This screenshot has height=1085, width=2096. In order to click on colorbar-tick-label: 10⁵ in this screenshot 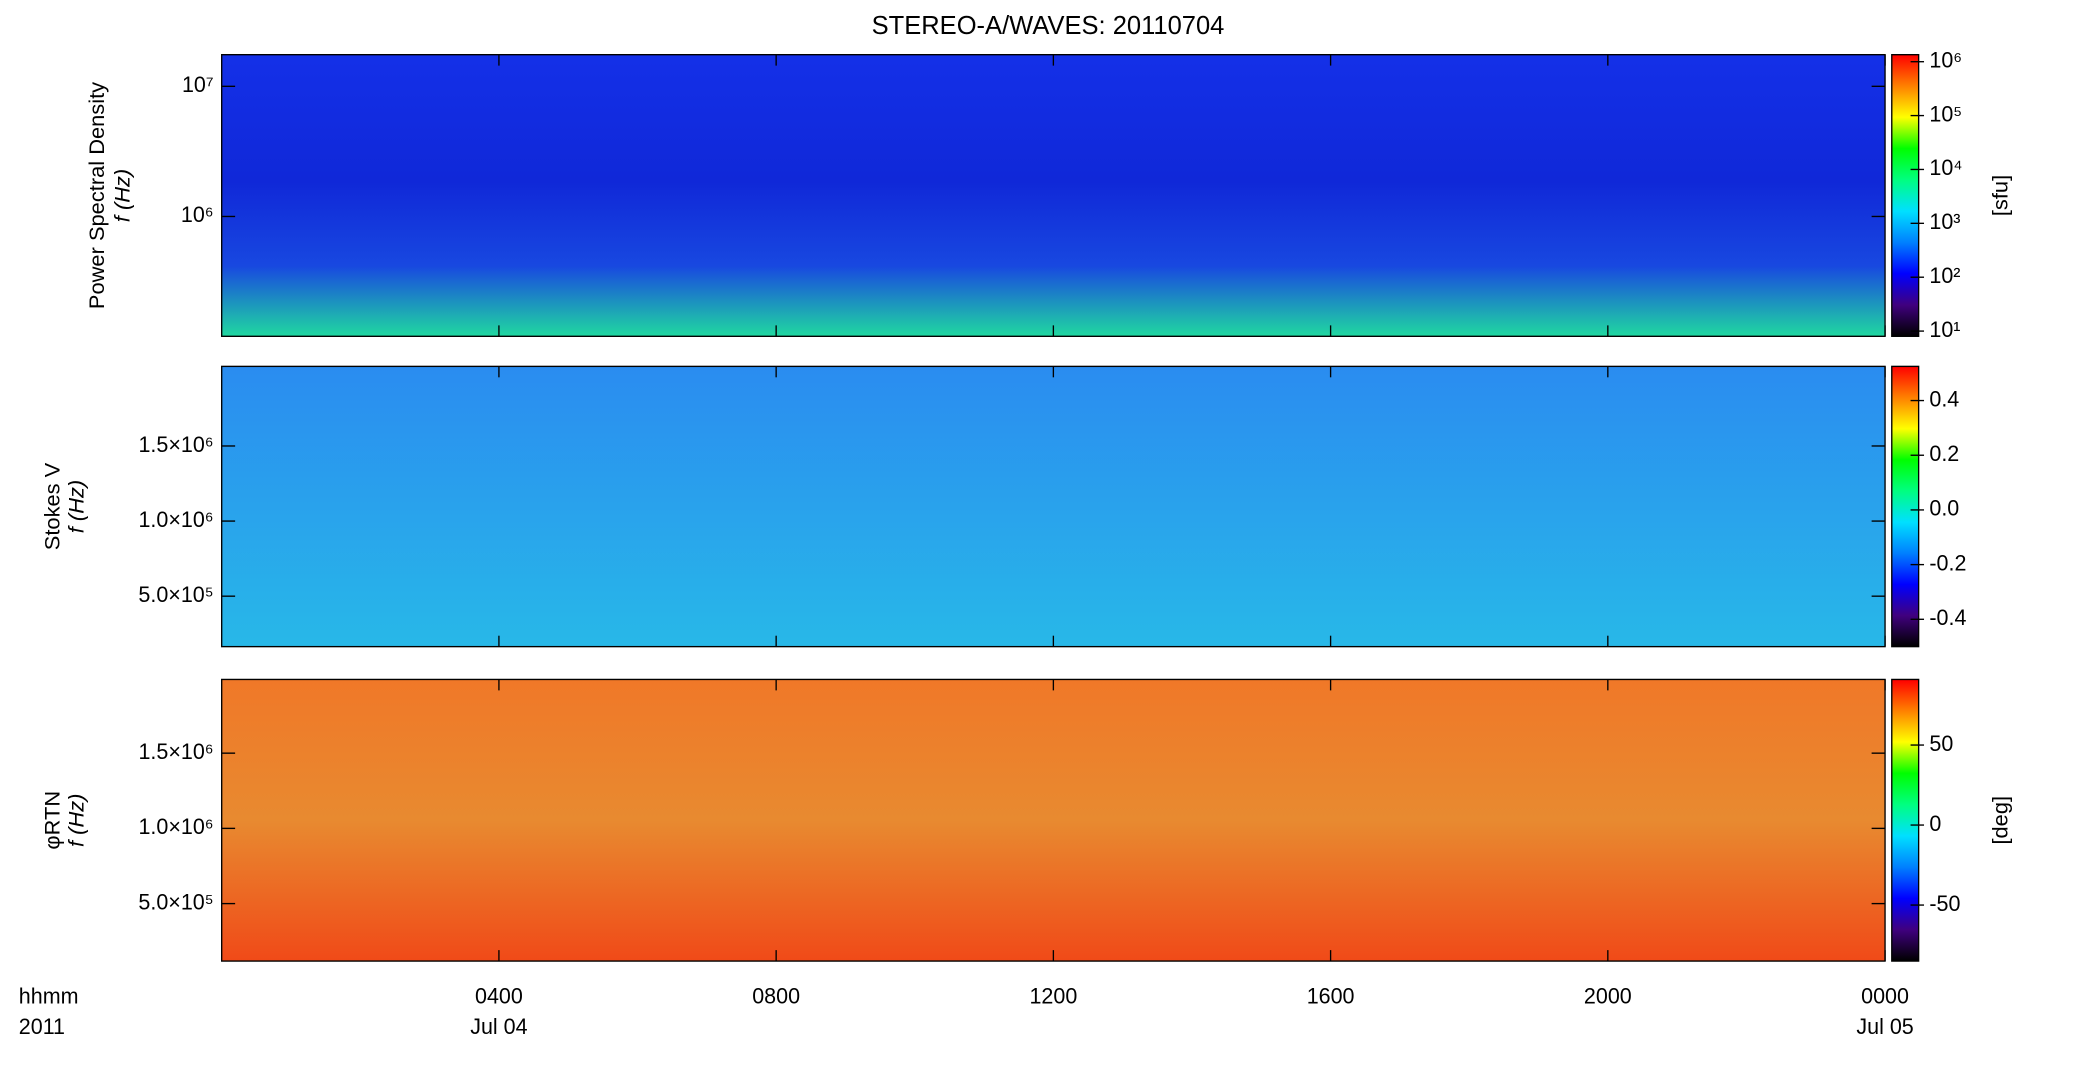, I will do `click(1945, 113)`.